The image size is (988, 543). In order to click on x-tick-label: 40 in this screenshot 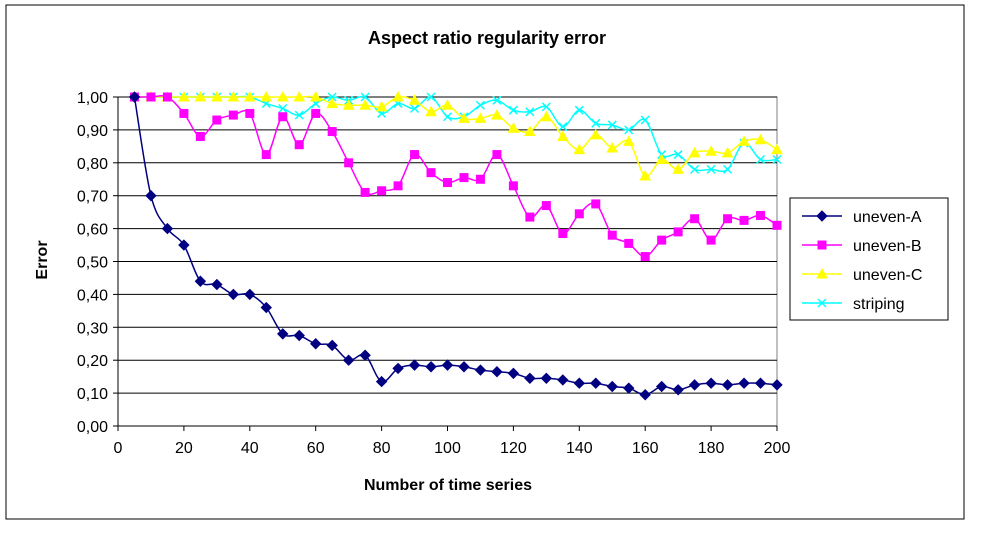, I will do `click(250, 448)`.